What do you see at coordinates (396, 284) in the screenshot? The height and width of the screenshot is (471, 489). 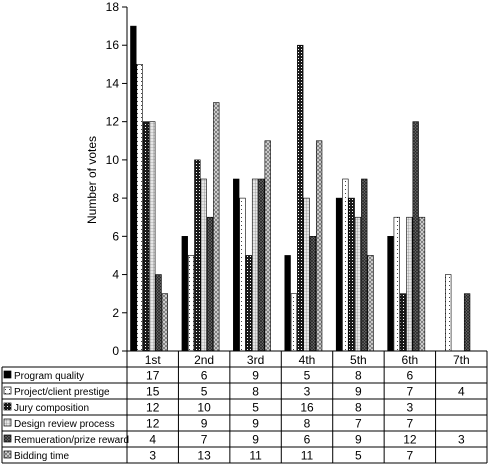 I see `bar-project-client-prestige-6th` at bounding box center [396, 284].